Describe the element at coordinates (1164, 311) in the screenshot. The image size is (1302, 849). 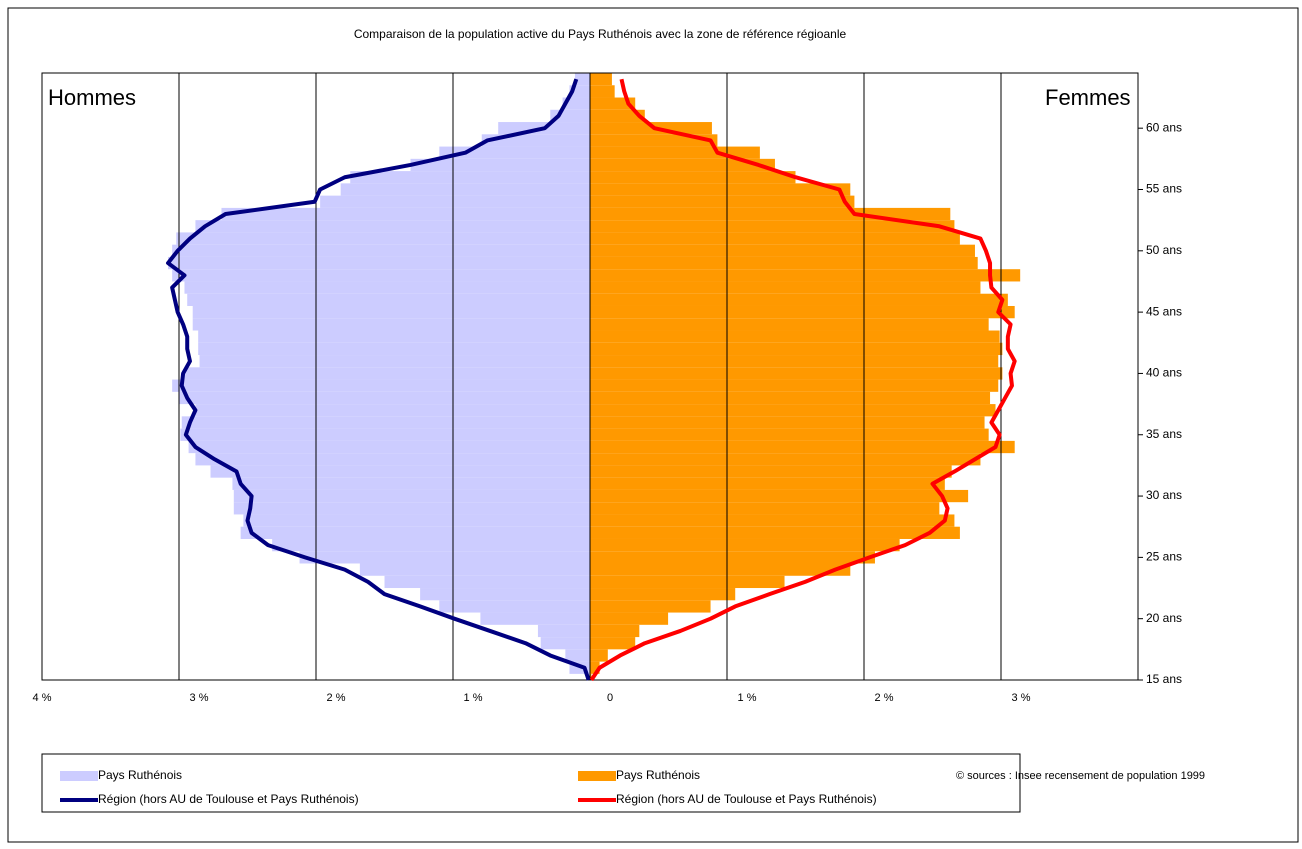
I see `y-tick-label: 45 ans` at that location.